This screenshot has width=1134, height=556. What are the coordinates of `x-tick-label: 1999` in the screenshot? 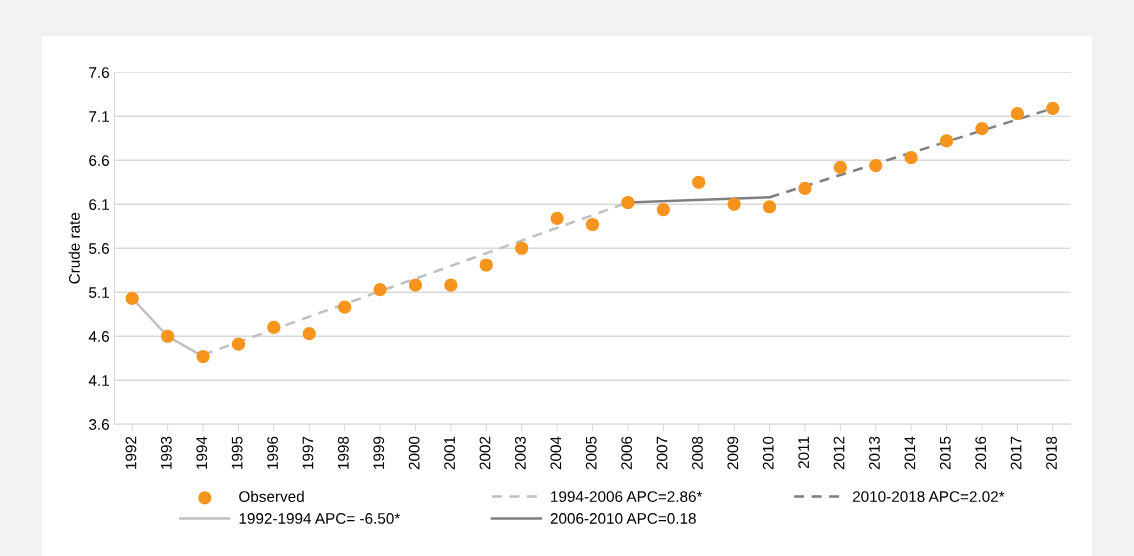 It's located at (379, 452).